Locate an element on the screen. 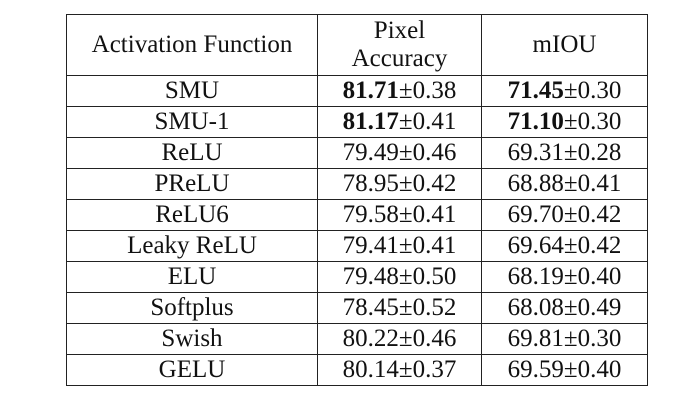 The image size is (695, 418). pixel-accuracy-cell: 79.49±0.46 is located at coordinates (399, 153).